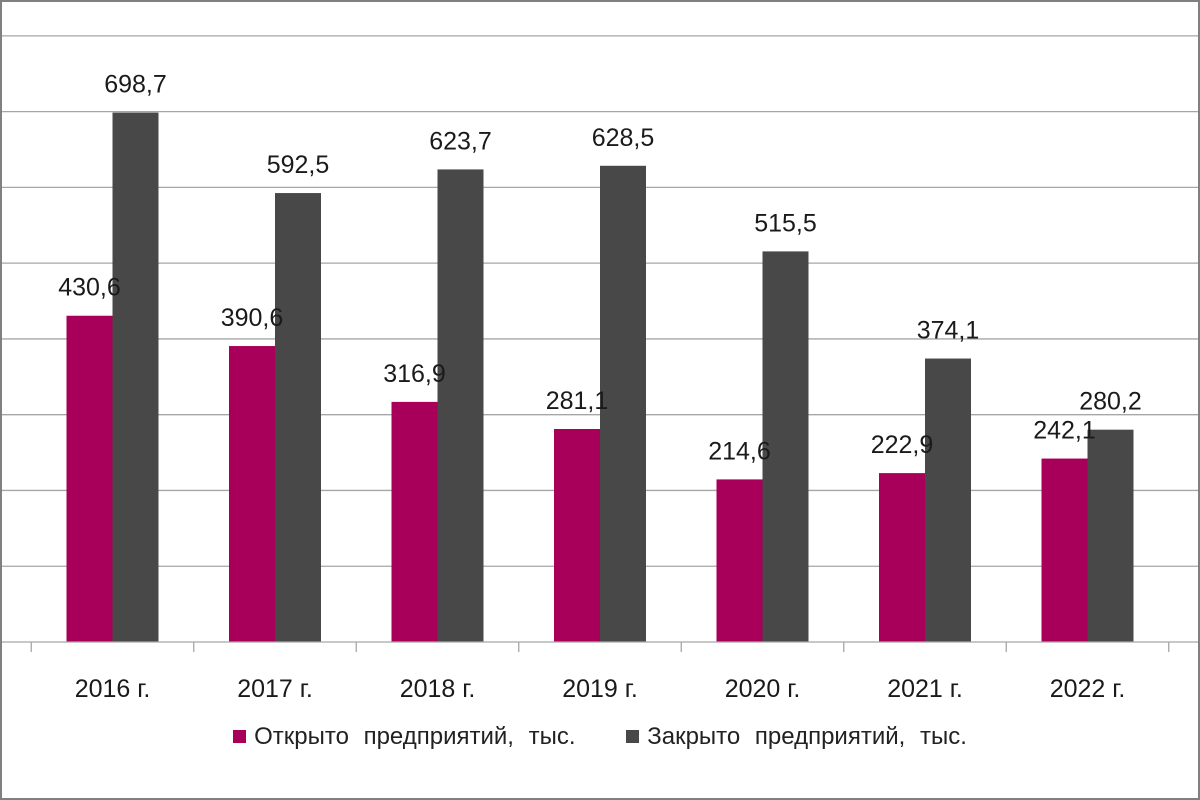 Image resolution: width=1200 pixels, height=800 pixels. What do you see at coordinates (600, 689) in the screenshot?
I see `x-tick-label: 2019 г.` at bounding box center [600, 689].